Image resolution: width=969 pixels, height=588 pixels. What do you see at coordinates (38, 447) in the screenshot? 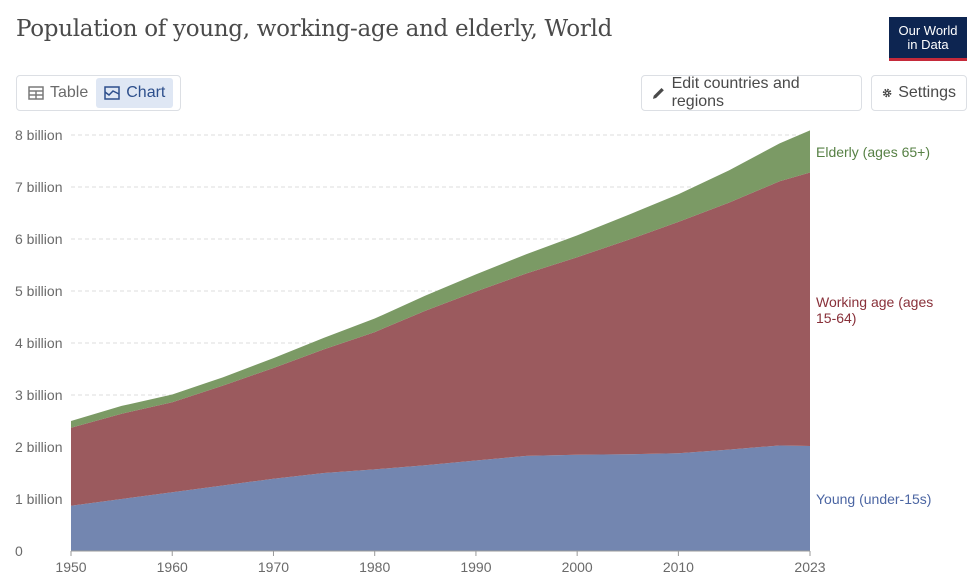
I see `y-tick-label: 2 billion` at bounding box center [38, 447].